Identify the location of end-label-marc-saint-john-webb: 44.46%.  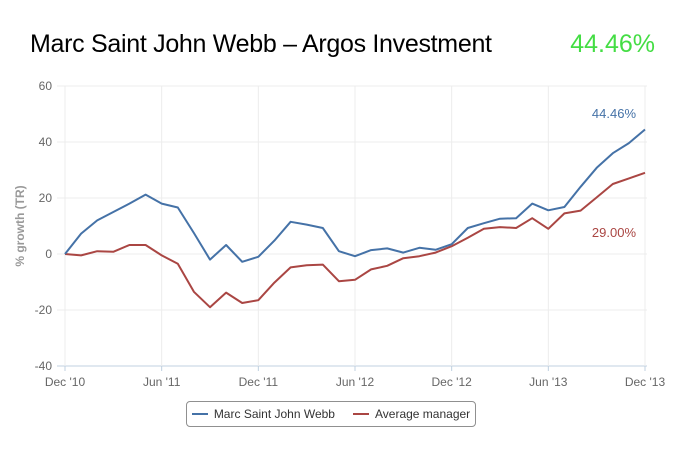
(614, 113).